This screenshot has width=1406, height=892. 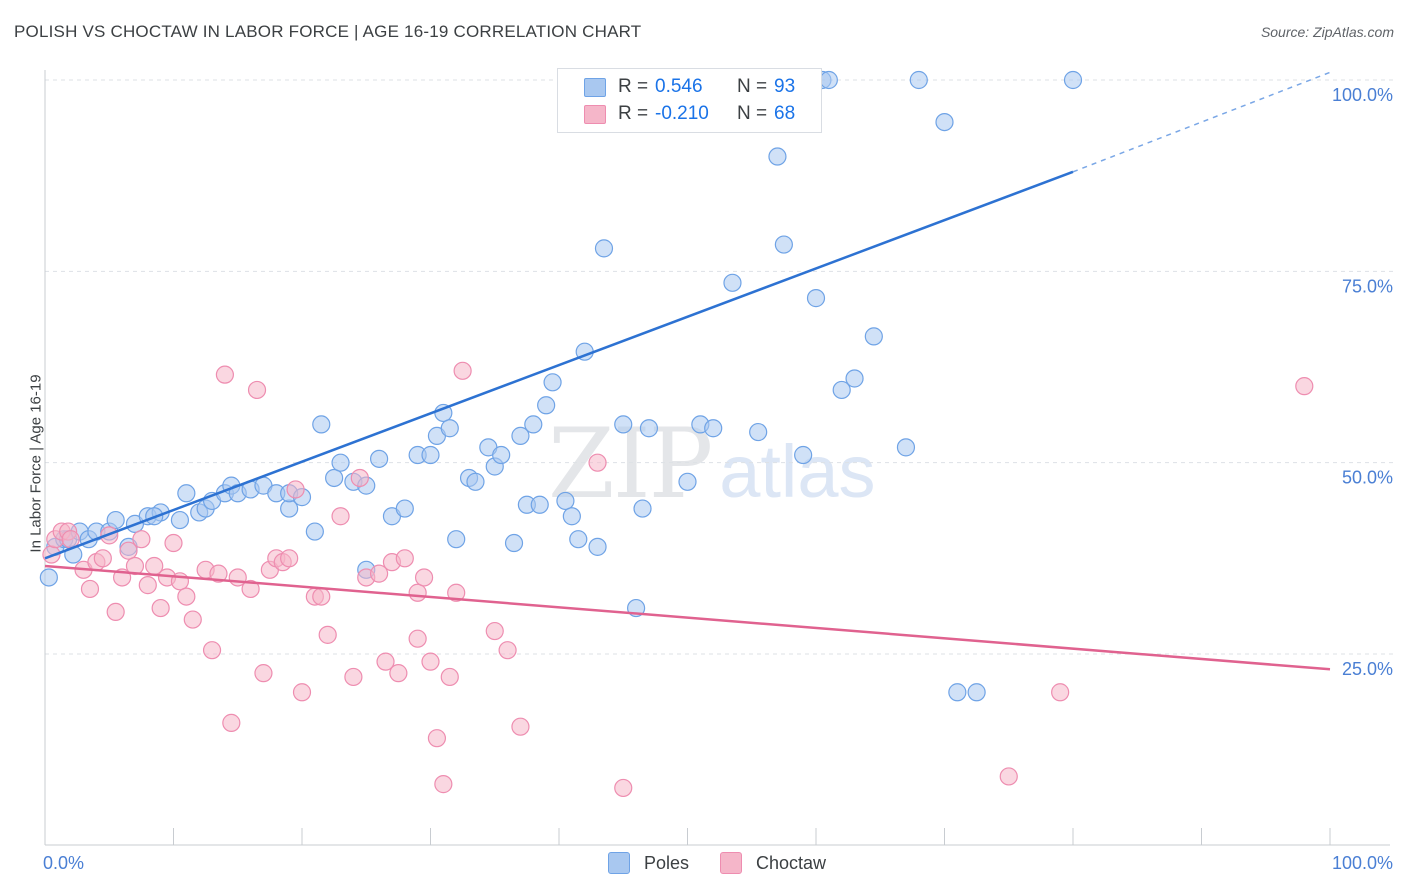 I want to click on choctaw-r-label: R =, so click(x=633, y=113).